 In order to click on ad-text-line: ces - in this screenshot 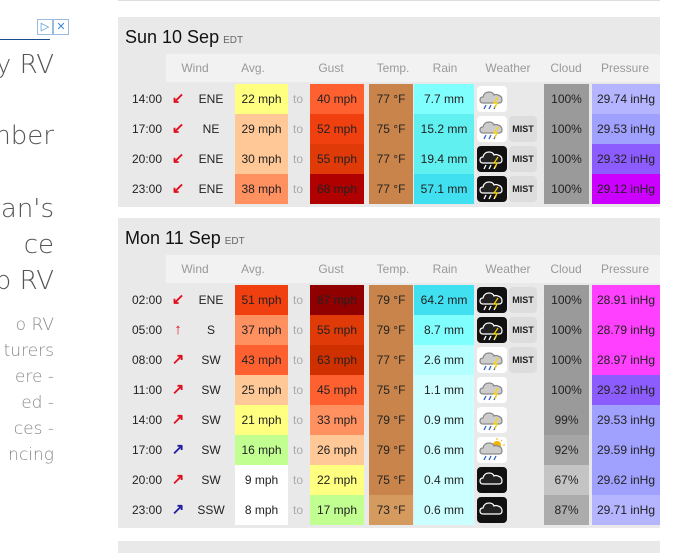, I will do `click(33, 429)`.